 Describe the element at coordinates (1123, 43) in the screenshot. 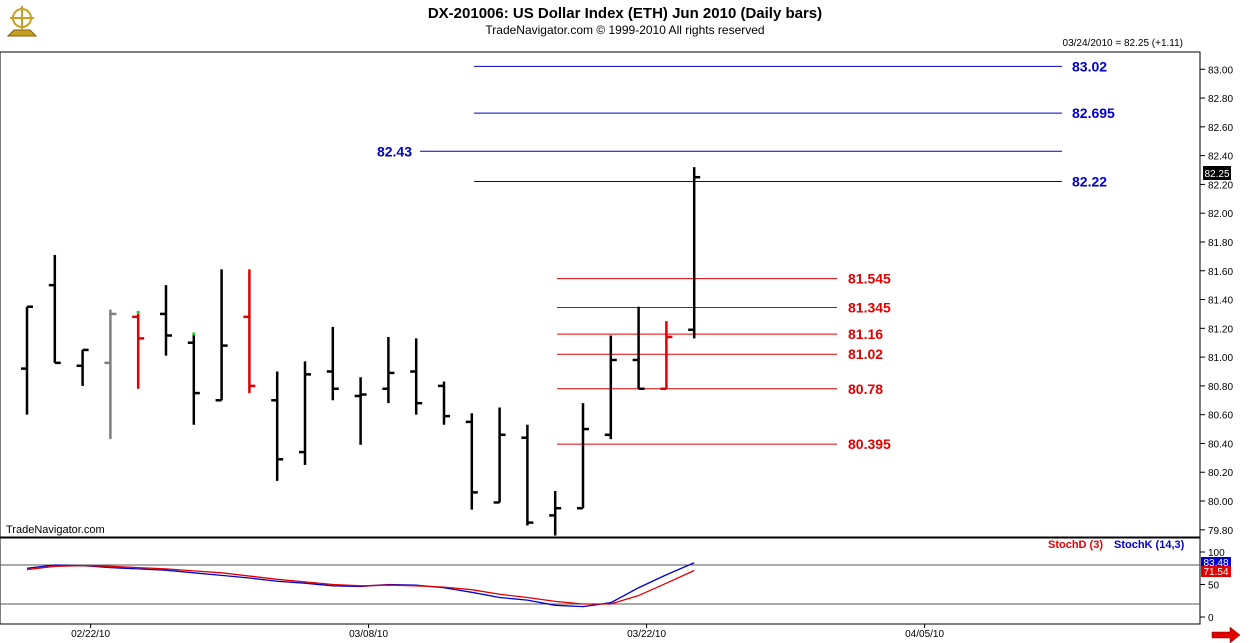

I see `last-price-info: 03/24/2010 = 82.25 (+1.11)` at that location.